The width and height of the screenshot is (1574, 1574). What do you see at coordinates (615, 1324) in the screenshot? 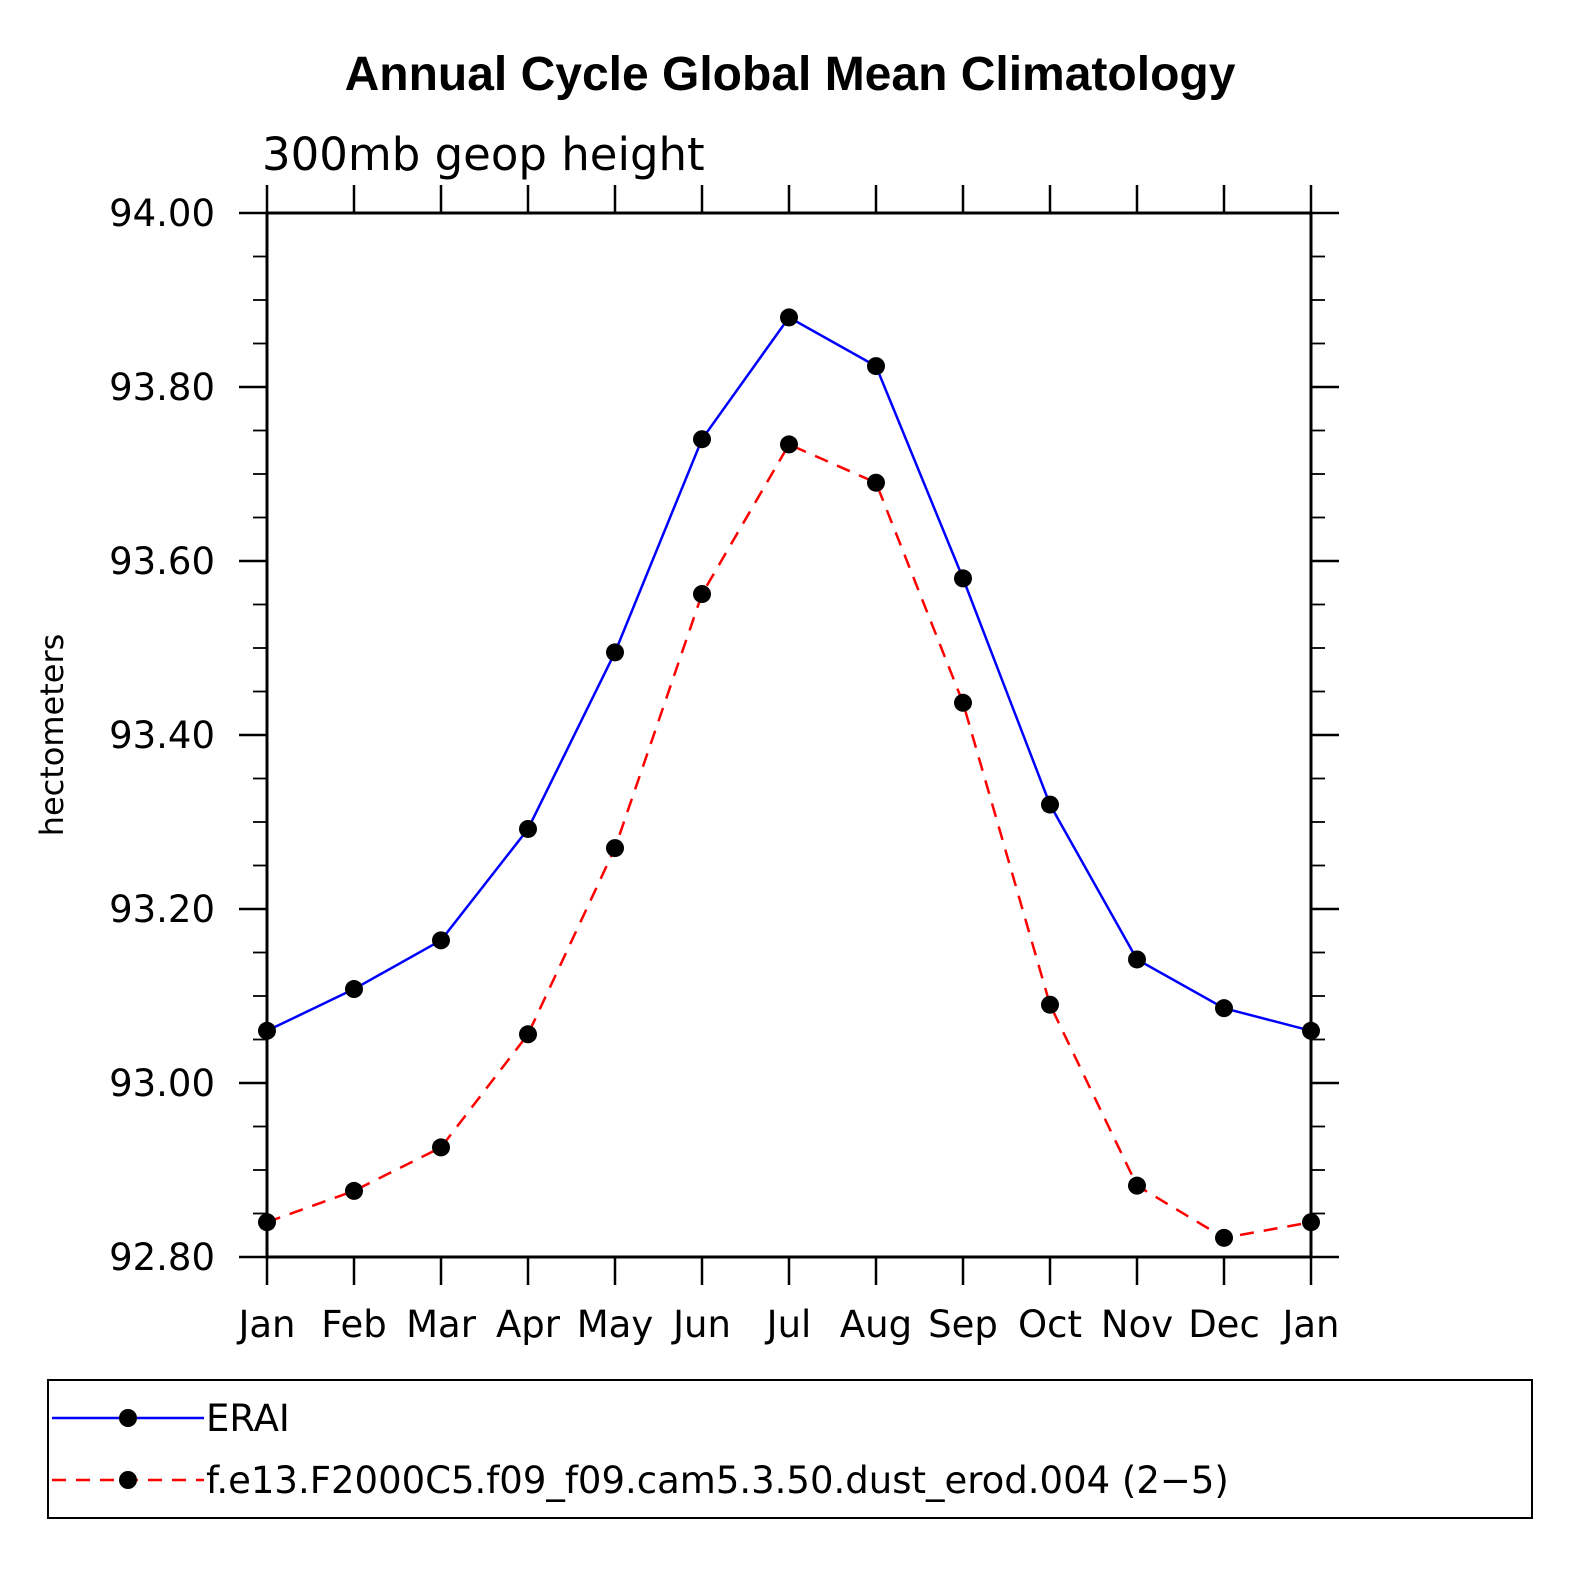
I see `x-tick-label: May` at bounding box center [615, 1324].